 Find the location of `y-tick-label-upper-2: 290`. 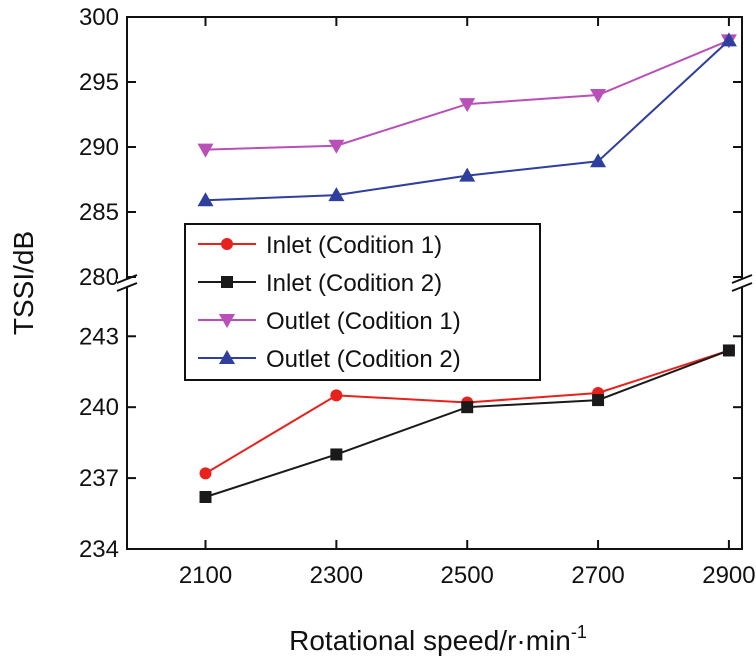

y-tick-label-upper-2: 290 is located at coordinates (99, 147).